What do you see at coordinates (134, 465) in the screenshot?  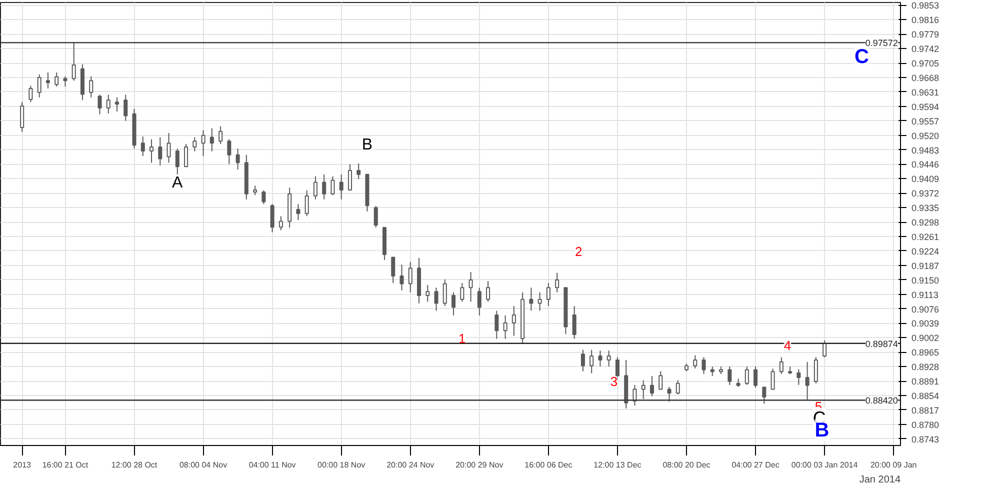 I see `x-tick-label: 12:00 28 Oct` at bounding box center [134, 465].